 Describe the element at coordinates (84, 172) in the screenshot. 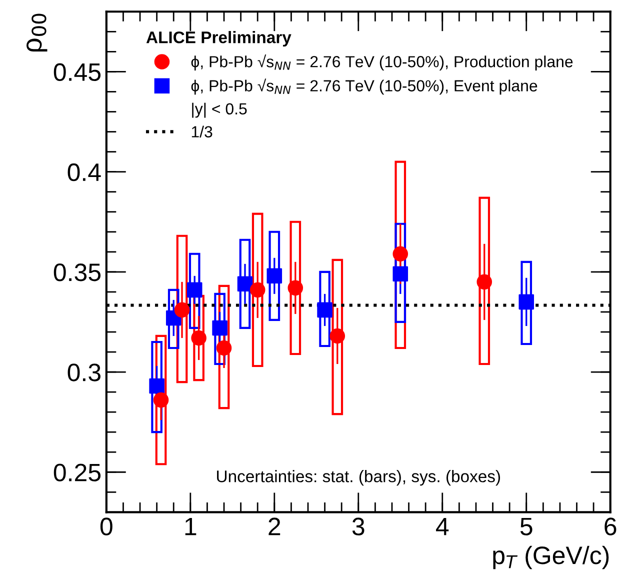

I see `y-tick-label: 0.4` at that location.